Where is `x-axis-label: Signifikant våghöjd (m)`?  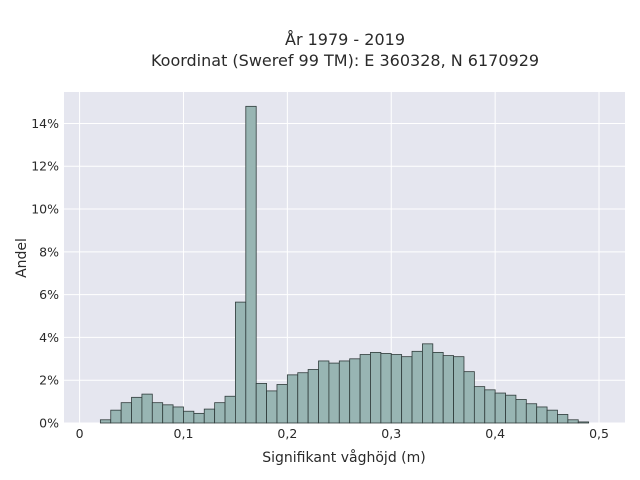 x-axis-label: Signifikant våghöjd (m) is located at coordinates (343, 457).